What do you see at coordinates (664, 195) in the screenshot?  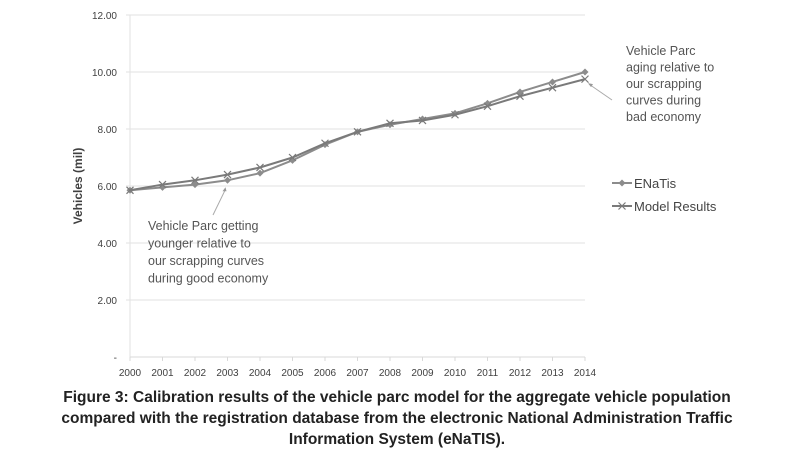 I see `legend: ENaTis Model Results` at bounding box center [664, 195].